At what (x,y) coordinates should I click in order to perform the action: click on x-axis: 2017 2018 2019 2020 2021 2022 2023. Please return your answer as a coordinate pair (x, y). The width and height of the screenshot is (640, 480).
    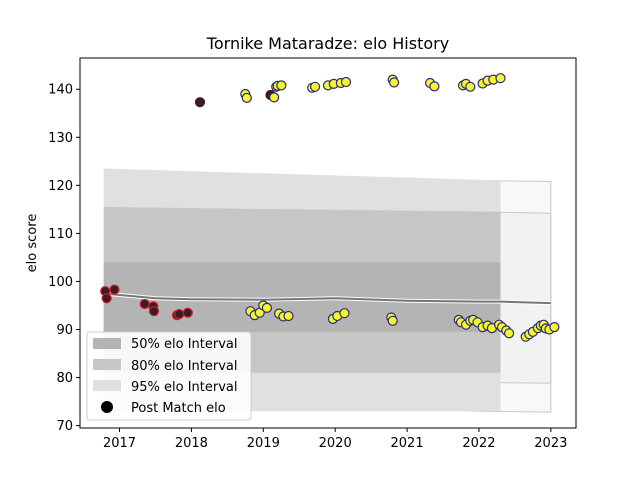
    Looking at the image, I should click on (335, 439).